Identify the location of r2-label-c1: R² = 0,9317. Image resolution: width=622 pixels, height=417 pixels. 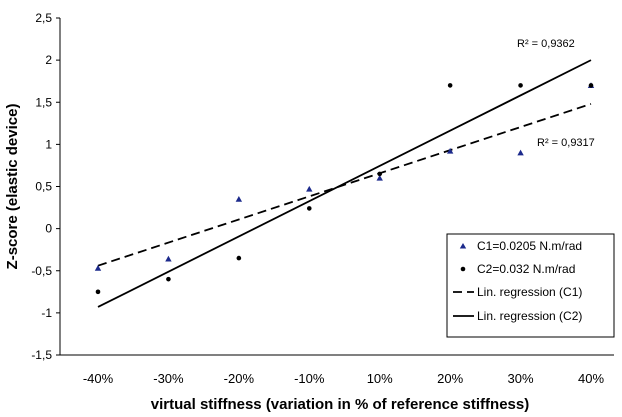
(566, 143).